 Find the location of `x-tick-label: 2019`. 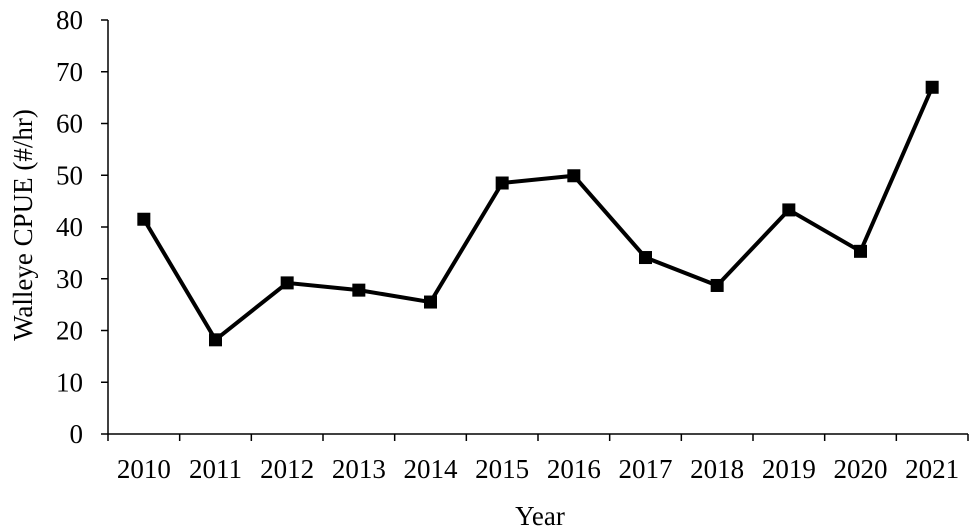

x-tick-label: 2019 is located at coordinates (789, 469).